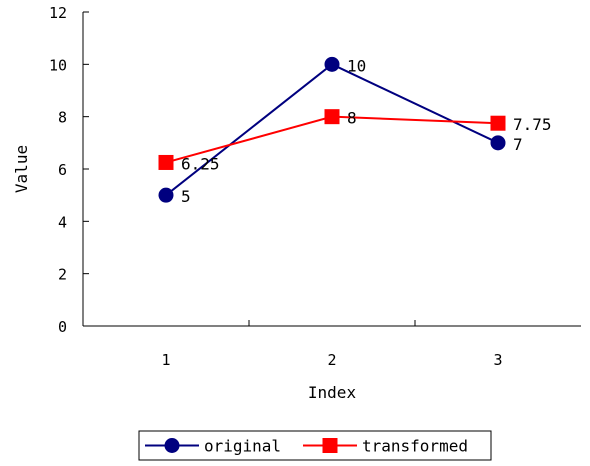 Image resolution: width=590 pixels, height=466 pixels. I want to click on y-tick-label: 8, so click(62, 118).